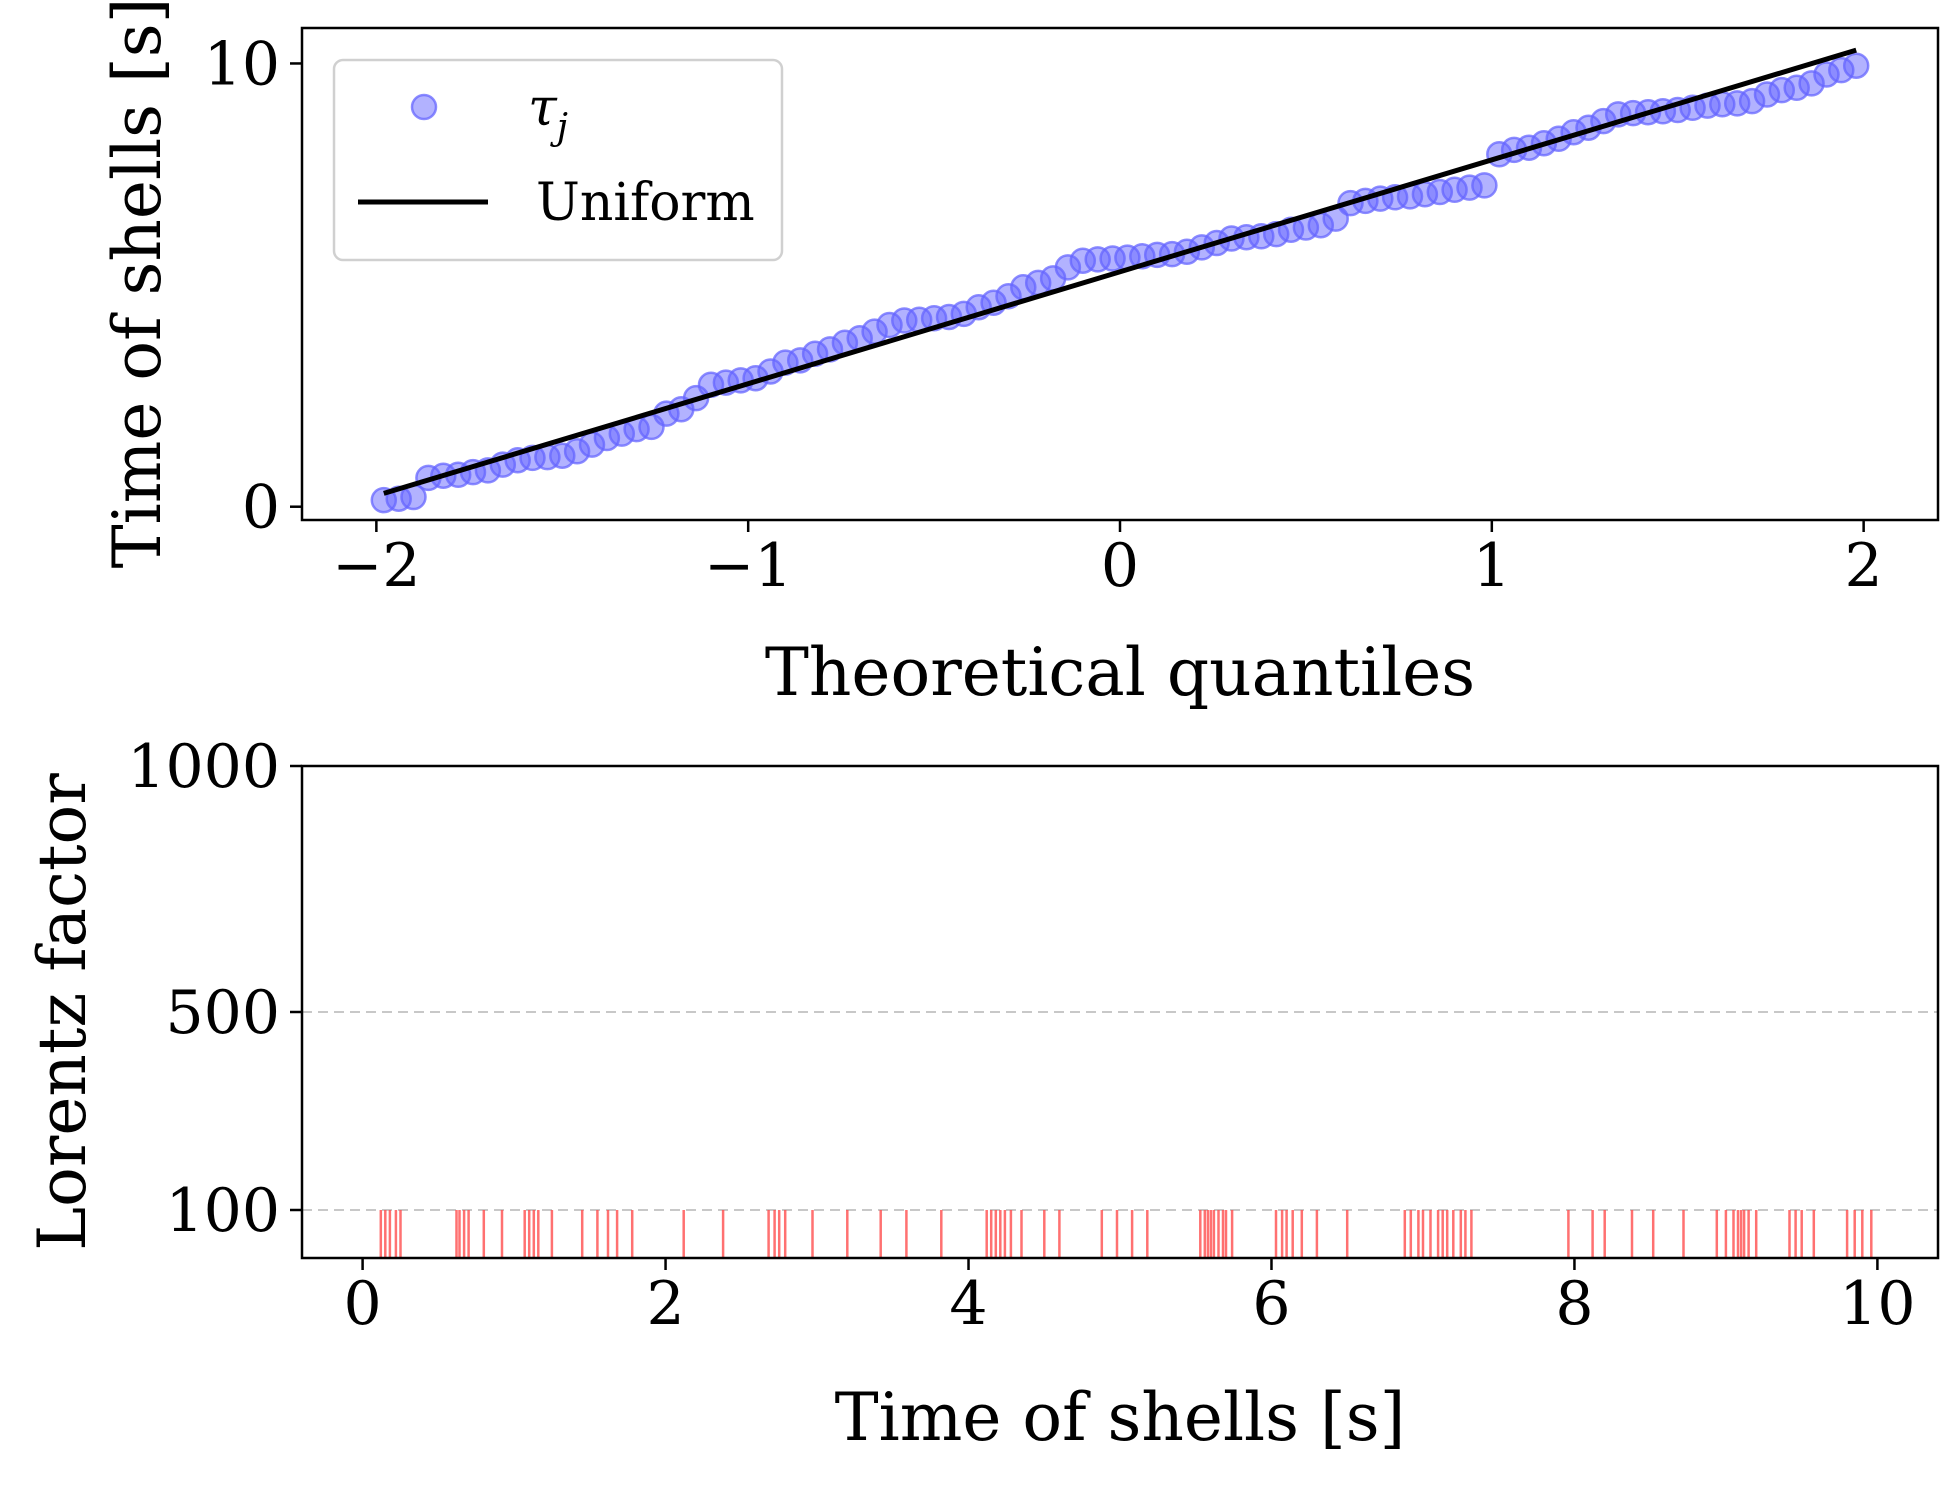 This screenshot has width=1959, height=1486. What do you see at coordinates (1129, 1298) in the screenshot?
I see `lorentz-x-ticks: 0 2 4 6 8 10` at bounding box center [1129, 1298].